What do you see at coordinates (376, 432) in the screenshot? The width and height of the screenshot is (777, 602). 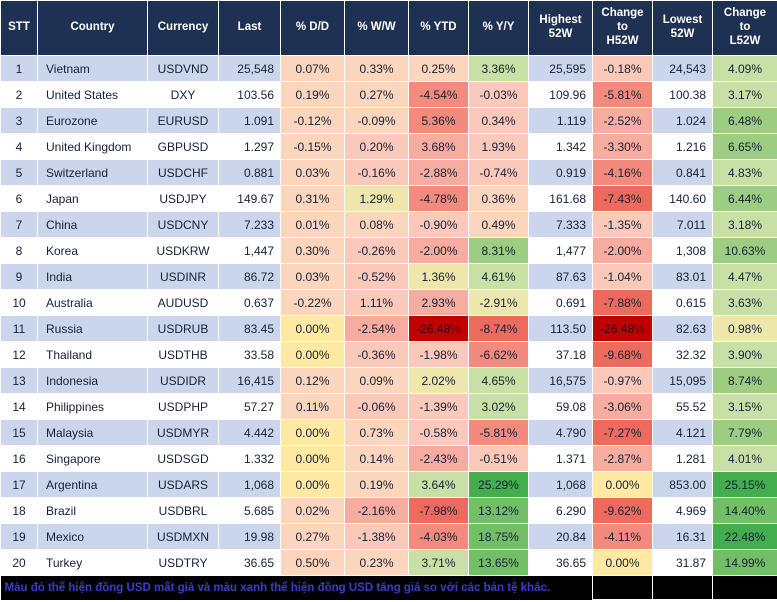 I see `pct-ww-cell: 0.73%` at bounding box center [376, 432].